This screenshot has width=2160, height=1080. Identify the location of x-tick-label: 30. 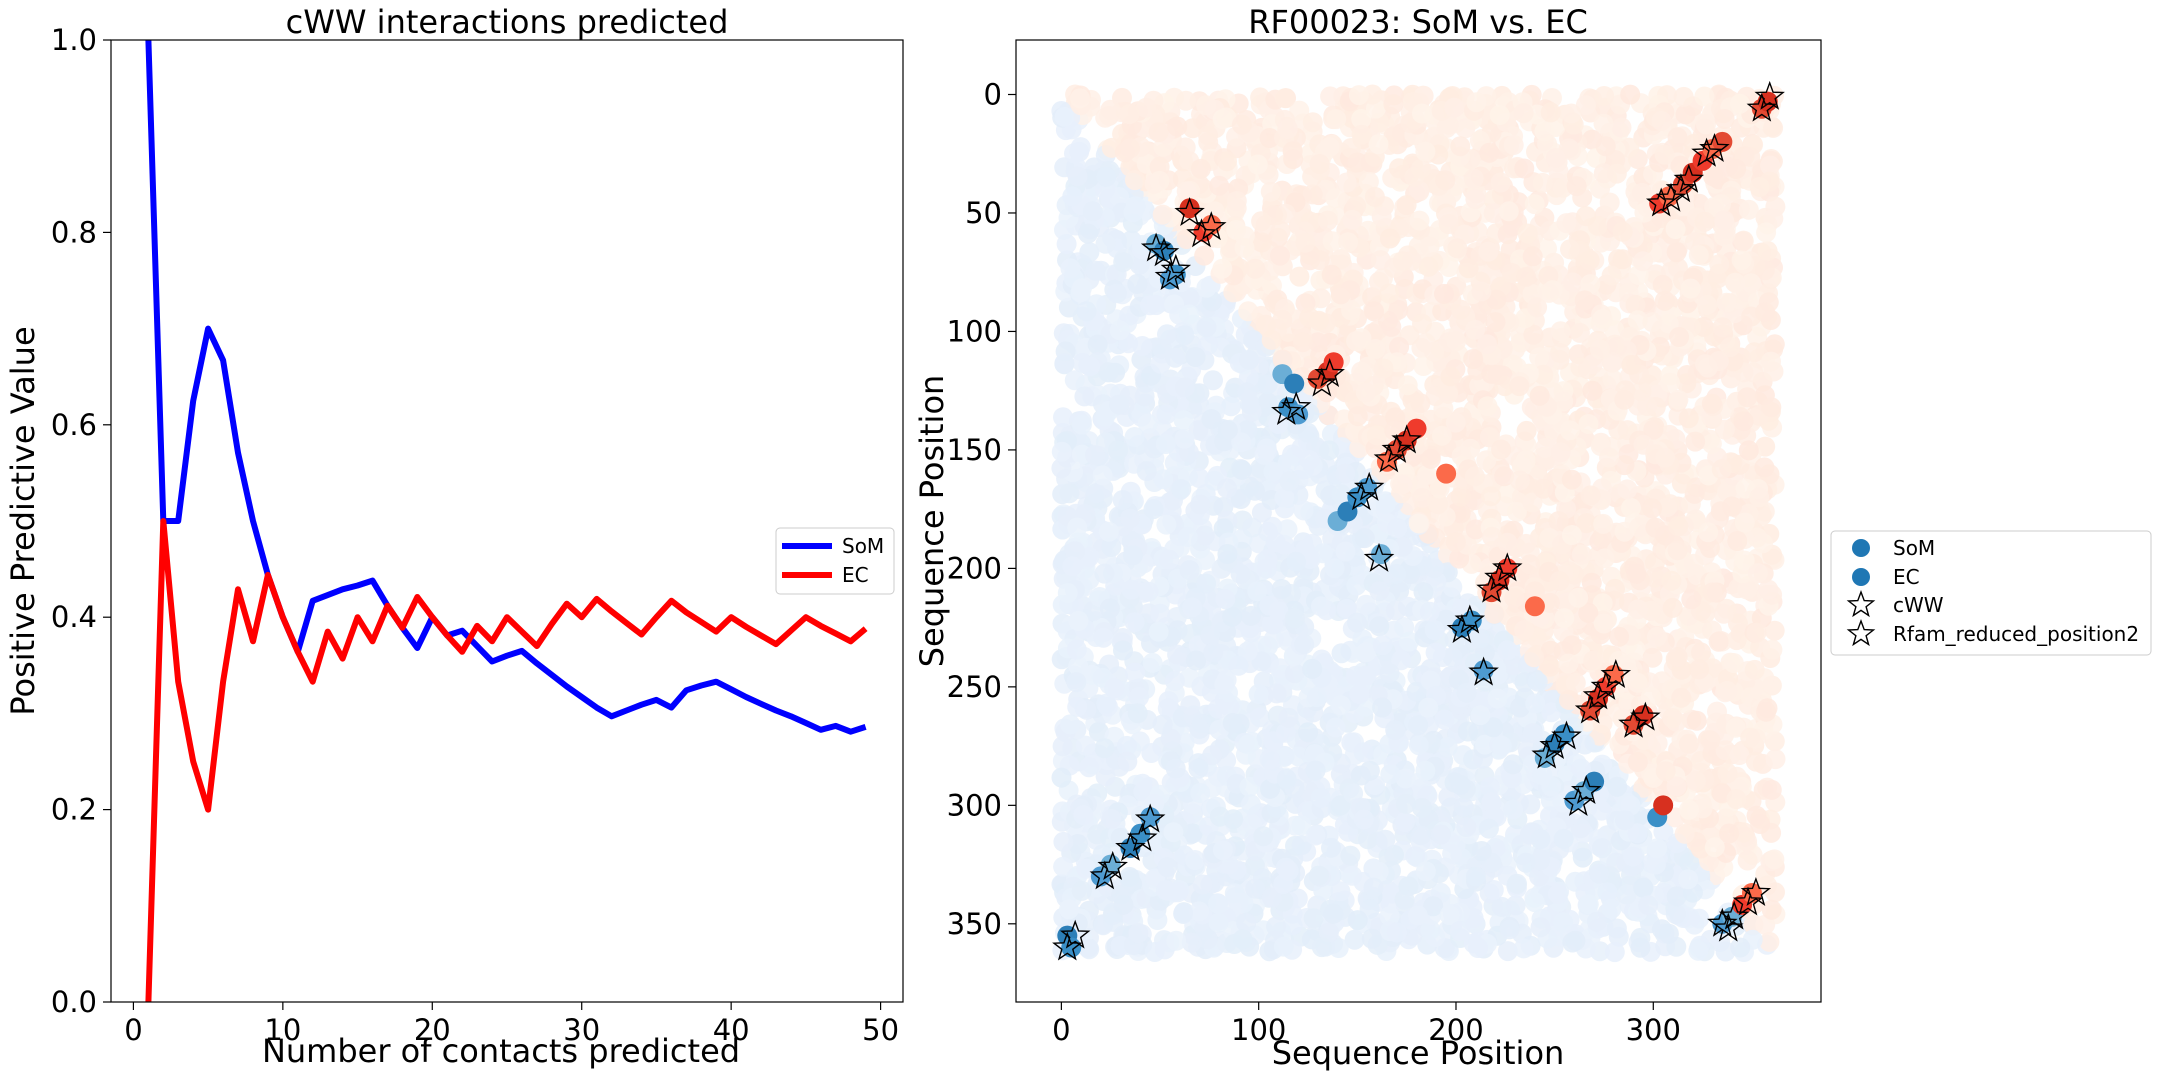
(581, 1030).